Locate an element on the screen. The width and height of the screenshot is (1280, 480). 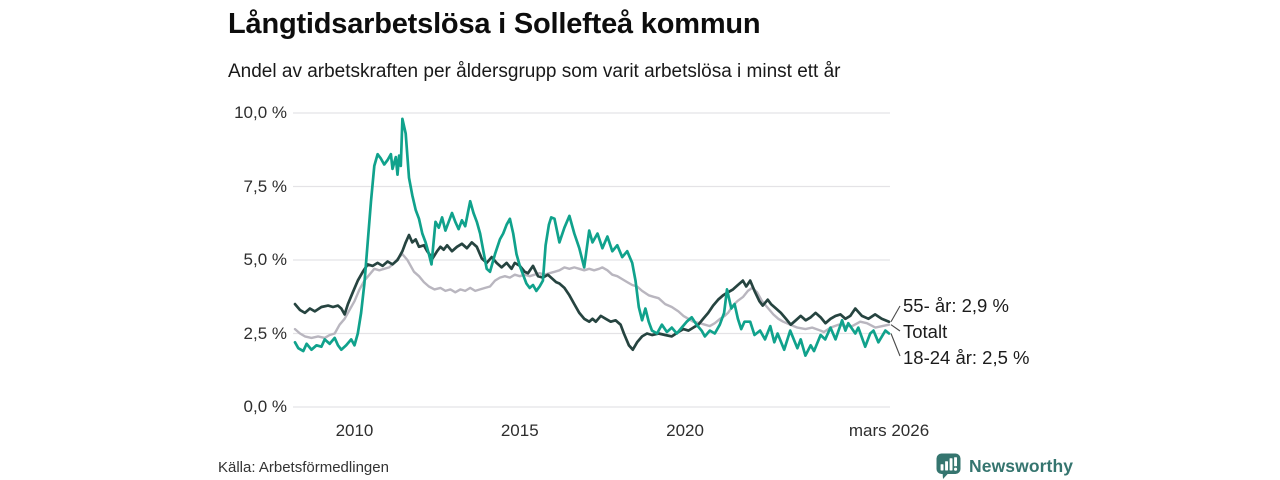
newsworthy-wordmark: Newsworthy is located at coordinates (1021, 466).